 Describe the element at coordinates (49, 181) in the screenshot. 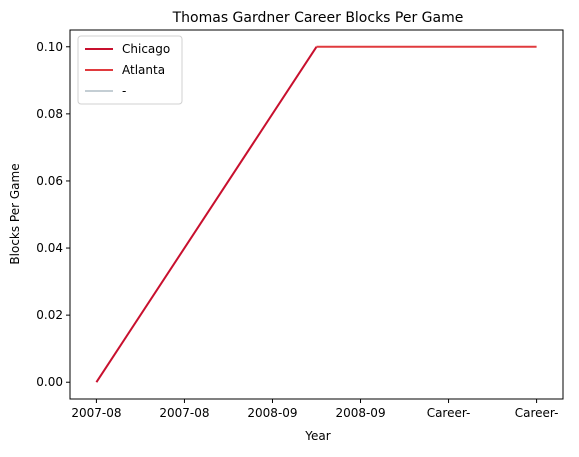

I see `y-tick-label: 0.06` at that location.